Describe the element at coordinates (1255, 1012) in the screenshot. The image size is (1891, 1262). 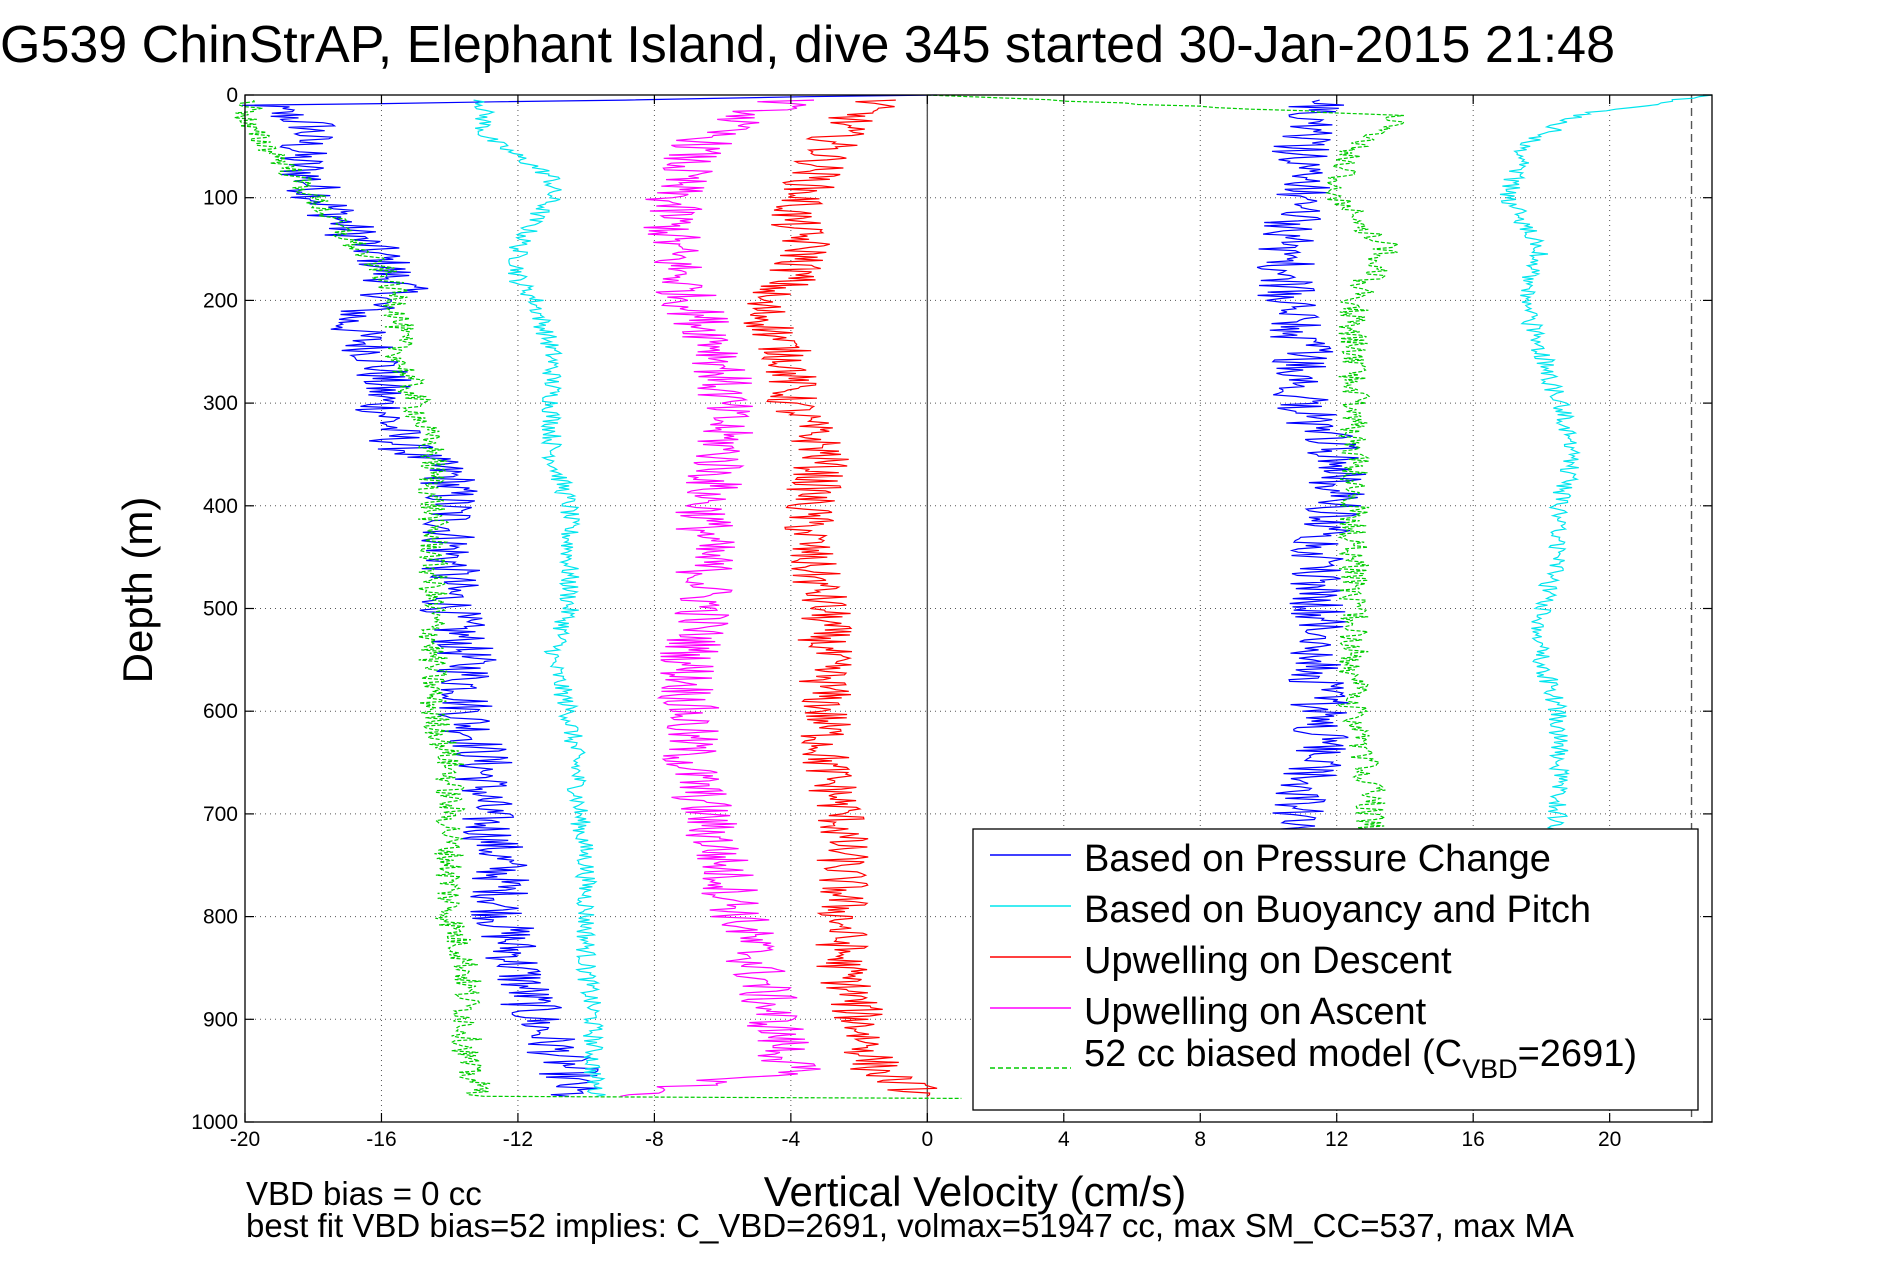
I see `legend-label: Upwelling on Ascent` at that location.